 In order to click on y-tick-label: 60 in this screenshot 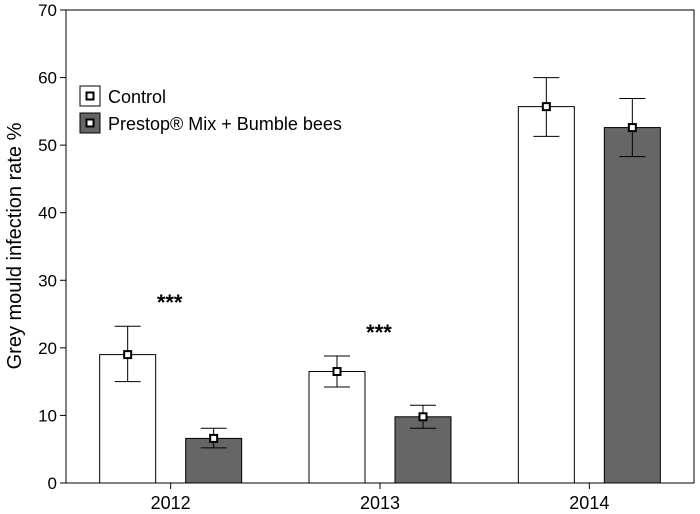, I will do `click(47, 78)`.